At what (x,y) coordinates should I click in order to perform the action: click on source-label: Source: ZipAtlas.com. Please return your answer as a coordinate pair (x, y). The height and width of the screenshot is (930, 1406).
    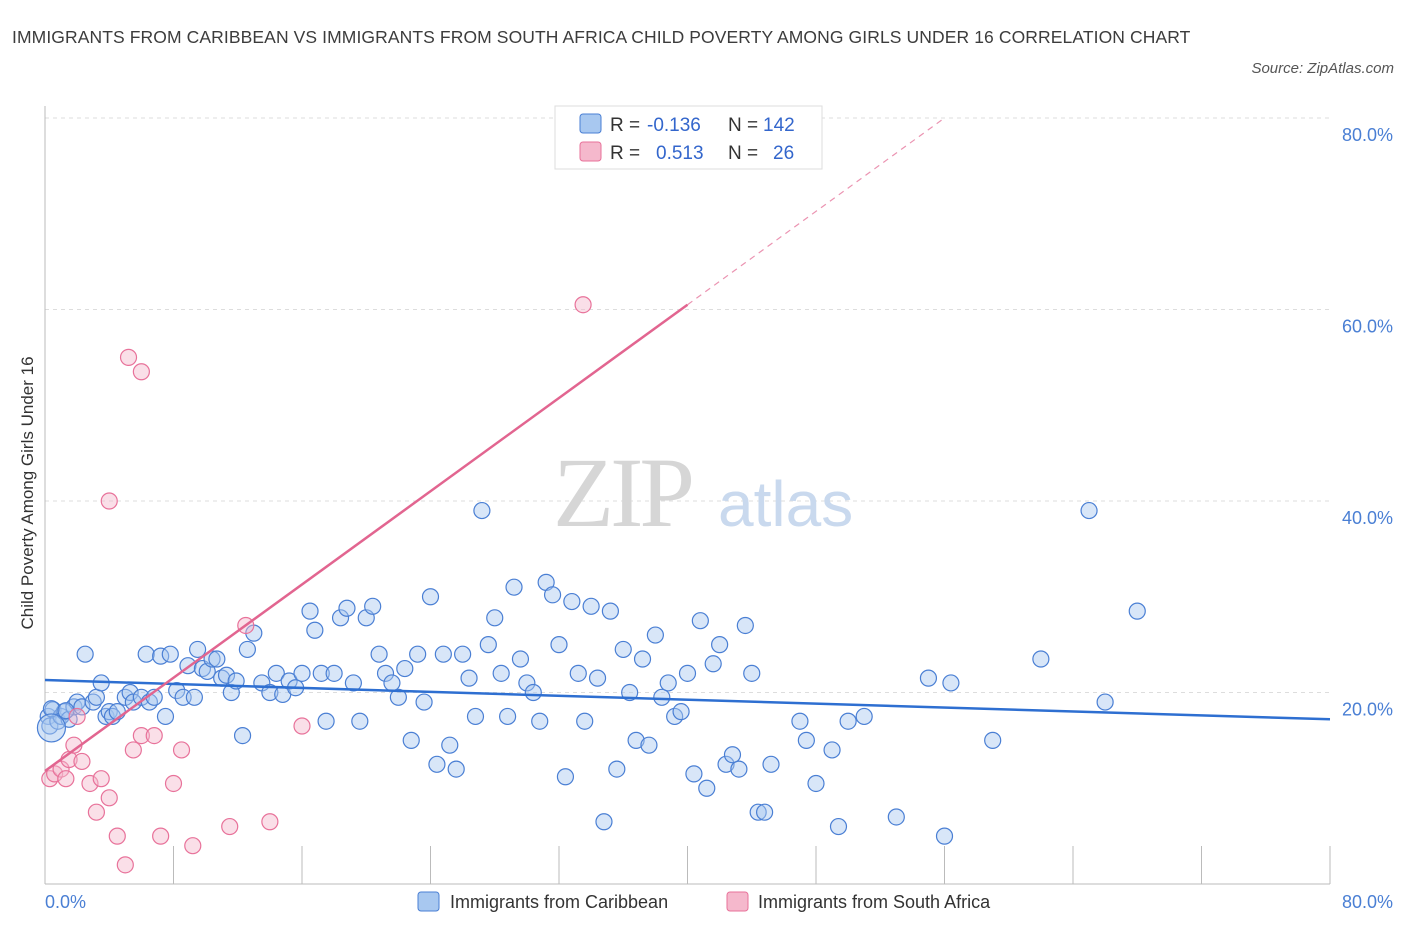
    Looking at the image, I should click on (1322, 68).